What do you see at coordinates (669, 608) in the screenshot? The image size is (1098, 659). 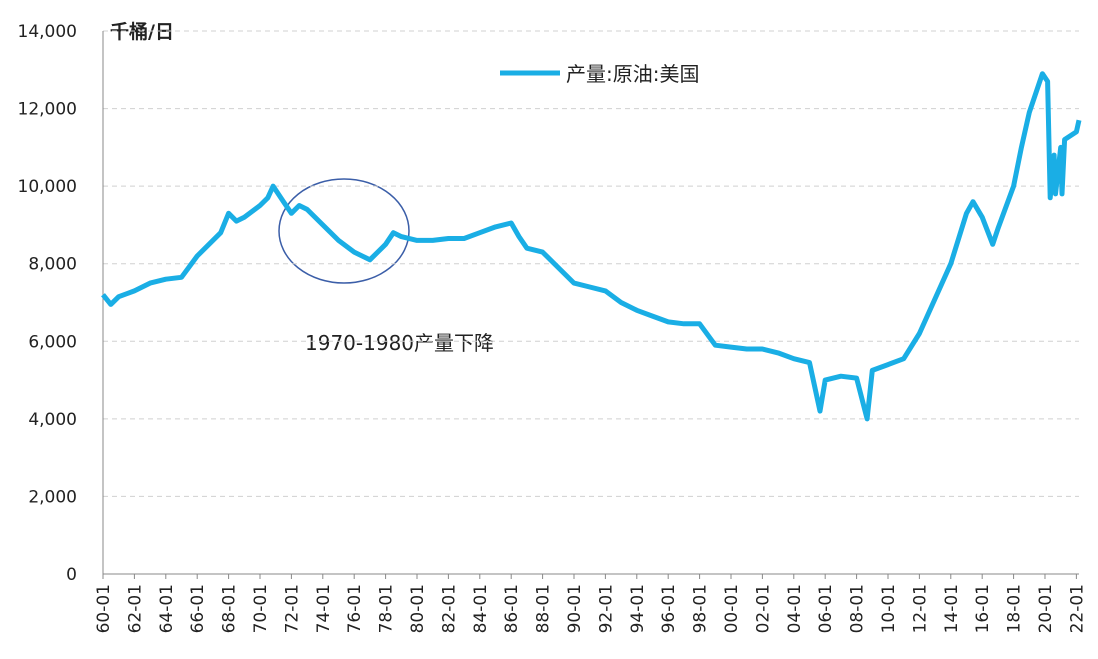 I see `x-tick-label: 96-01` at bounding box center [669, 608].